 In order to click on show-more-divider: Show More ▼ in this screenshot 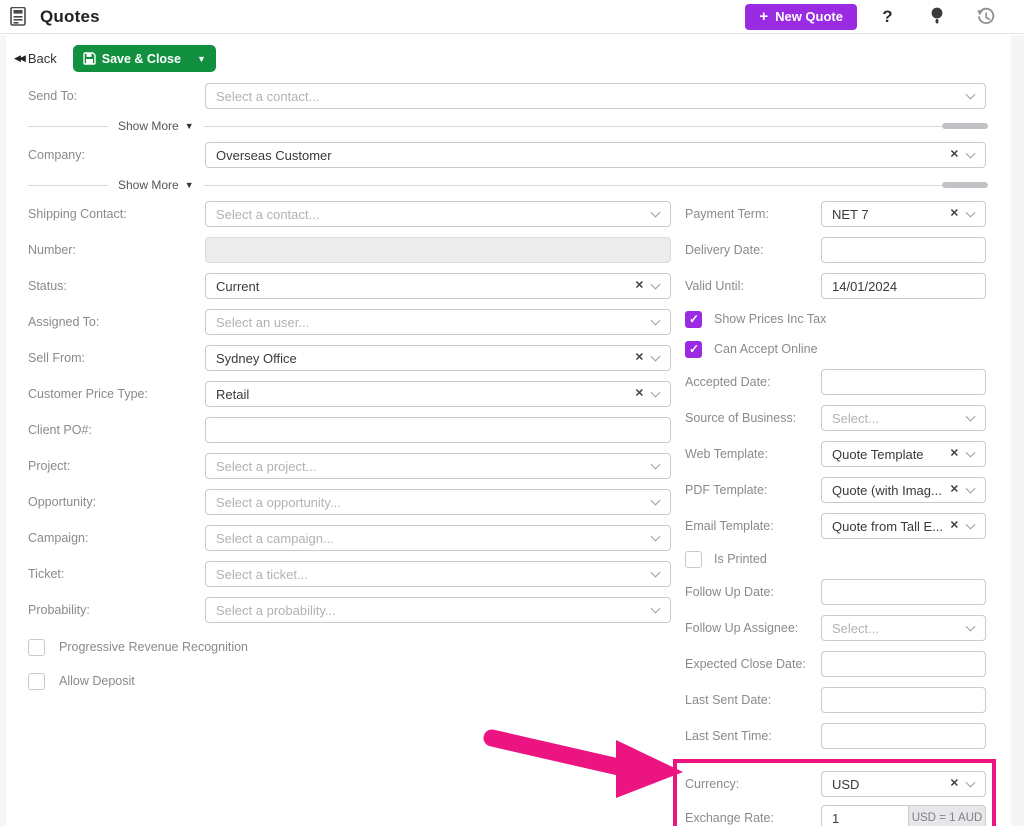, I will do `click(508, 185)`.